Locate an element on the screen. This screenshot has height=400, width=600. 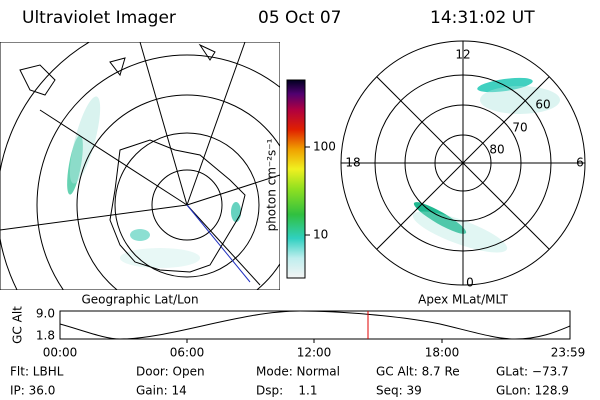
alt-ylabel: GC Alt is located at coordinates (18, 325).